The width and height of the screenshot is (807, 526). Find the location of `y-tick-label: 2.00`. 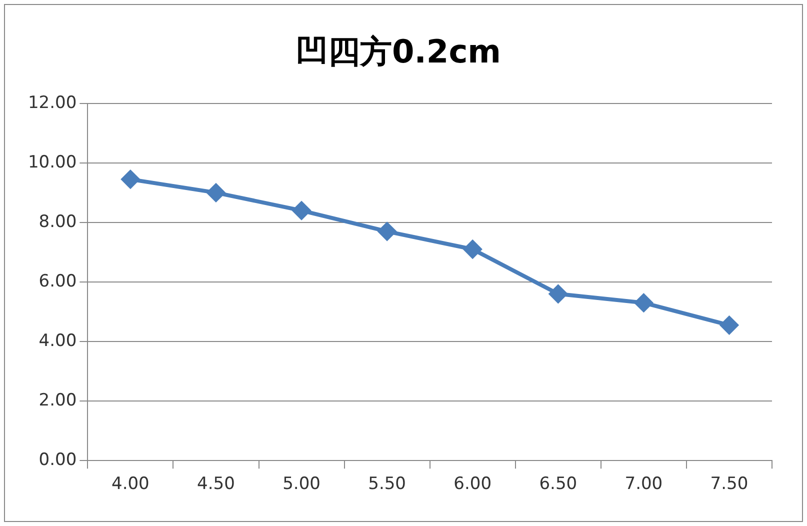

y-tick-label: 2.00 is located at coordinates (57, 400).